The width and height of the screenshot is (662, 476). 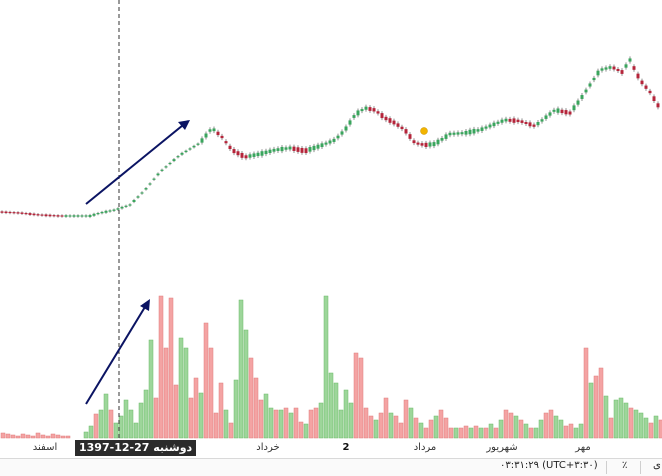 I want to click on log-scale-button: ی, so click(x=657, y=465).